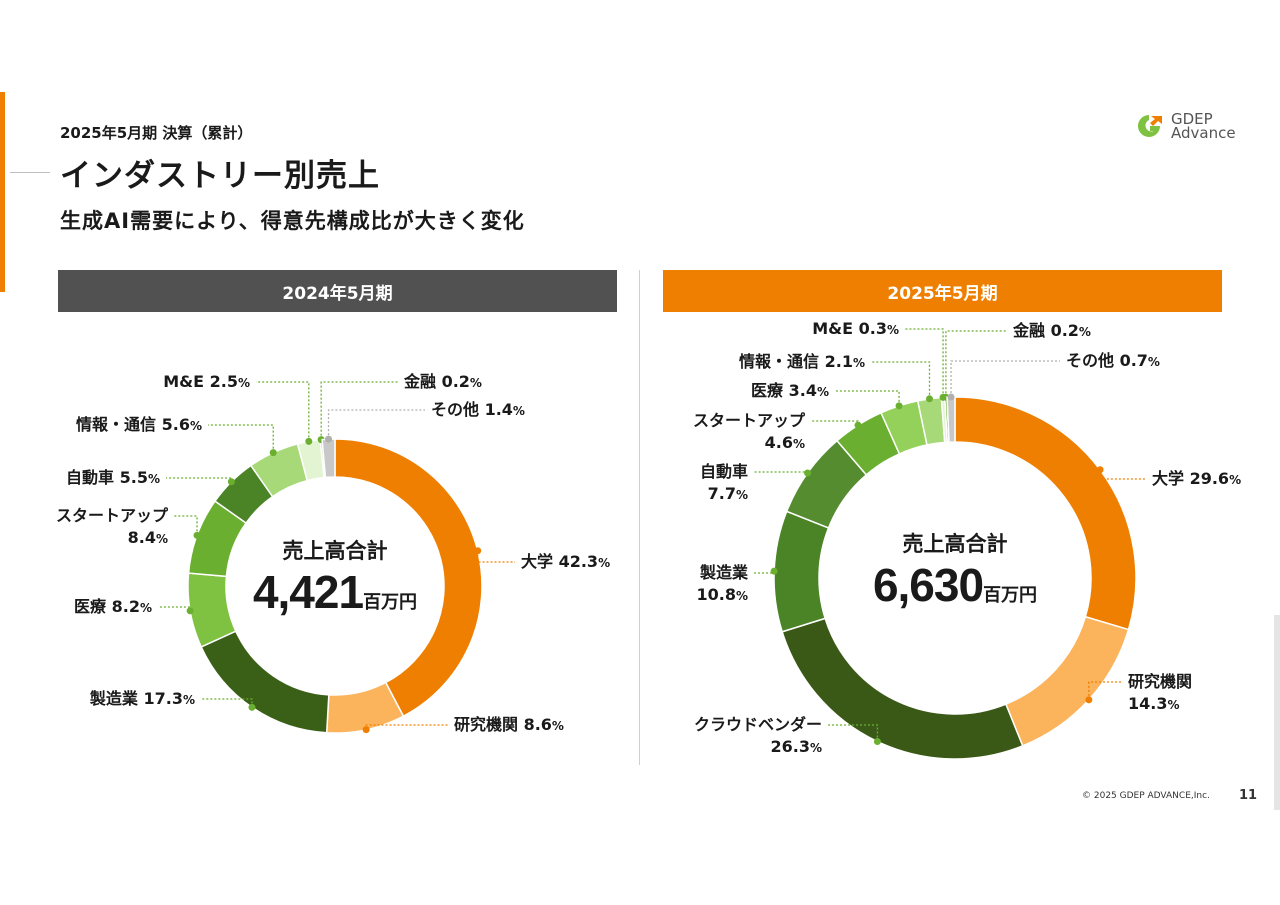  I want to click on label-1-6: 医療 3.4%, so click(790, 390).